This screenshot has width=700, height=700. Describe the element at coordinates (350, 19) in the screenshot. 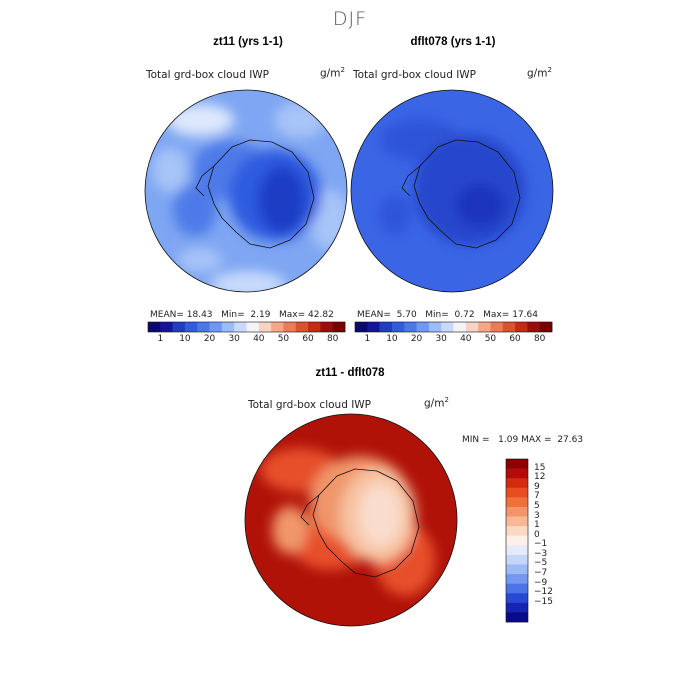

I see `season-title: DJF` at that location.